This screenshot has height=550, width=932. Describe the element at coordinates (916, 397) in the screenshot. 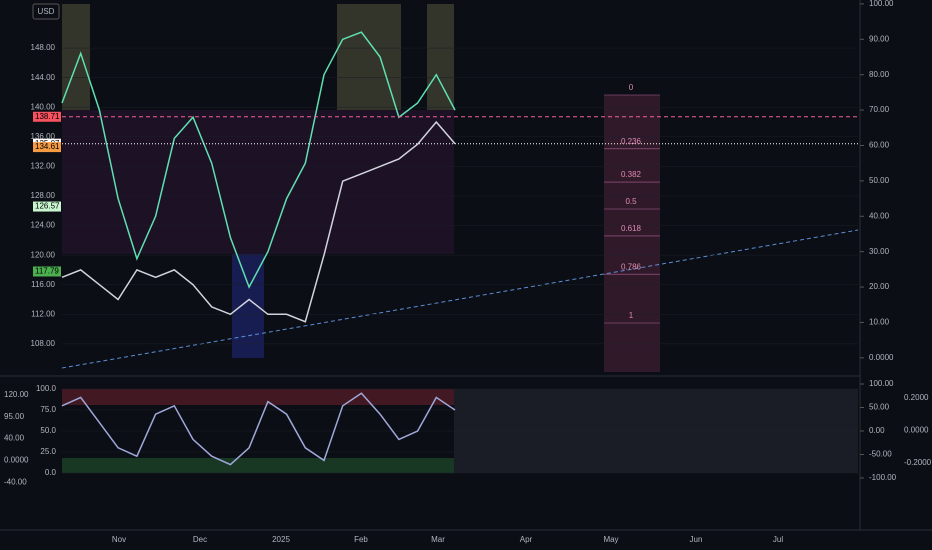

I see `outer-right-label: 0.2000` at that location.